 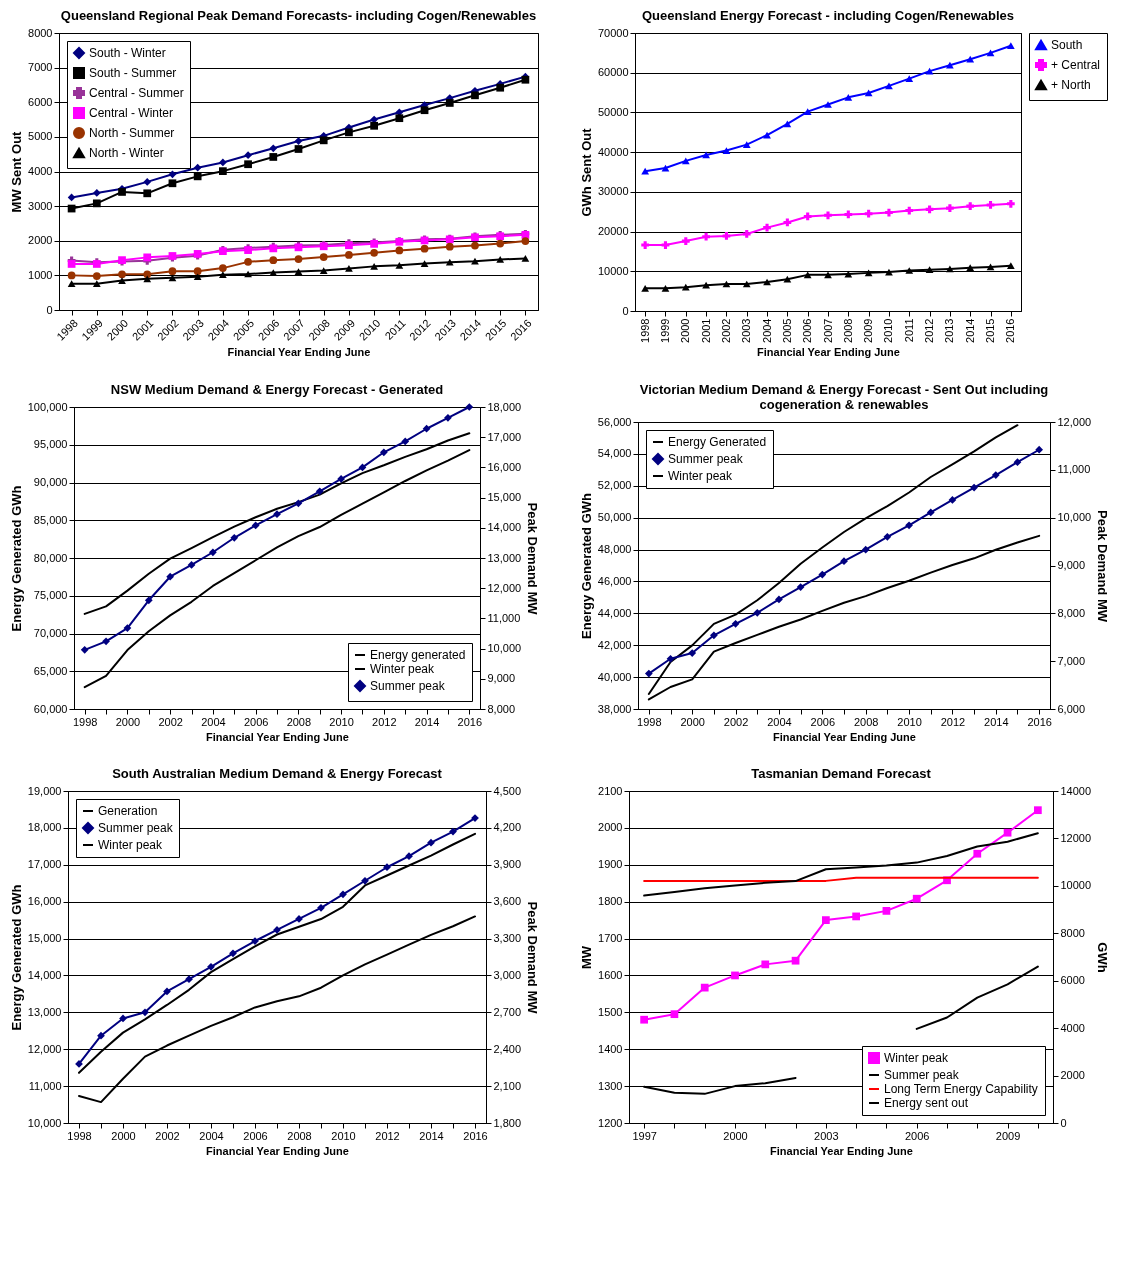 I want to click on y-tick-label: 1400, so click(x=610, y=1048).